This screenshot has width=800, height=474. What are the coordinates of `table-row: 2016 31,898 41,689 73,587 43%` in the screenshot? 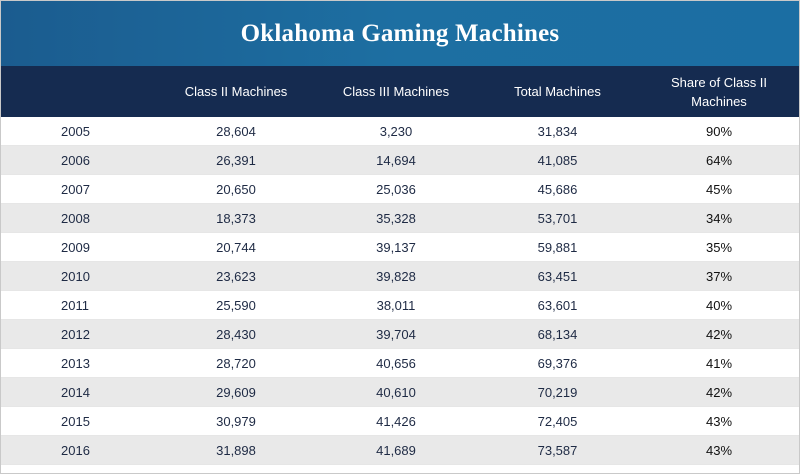 It's located at (400, 450).